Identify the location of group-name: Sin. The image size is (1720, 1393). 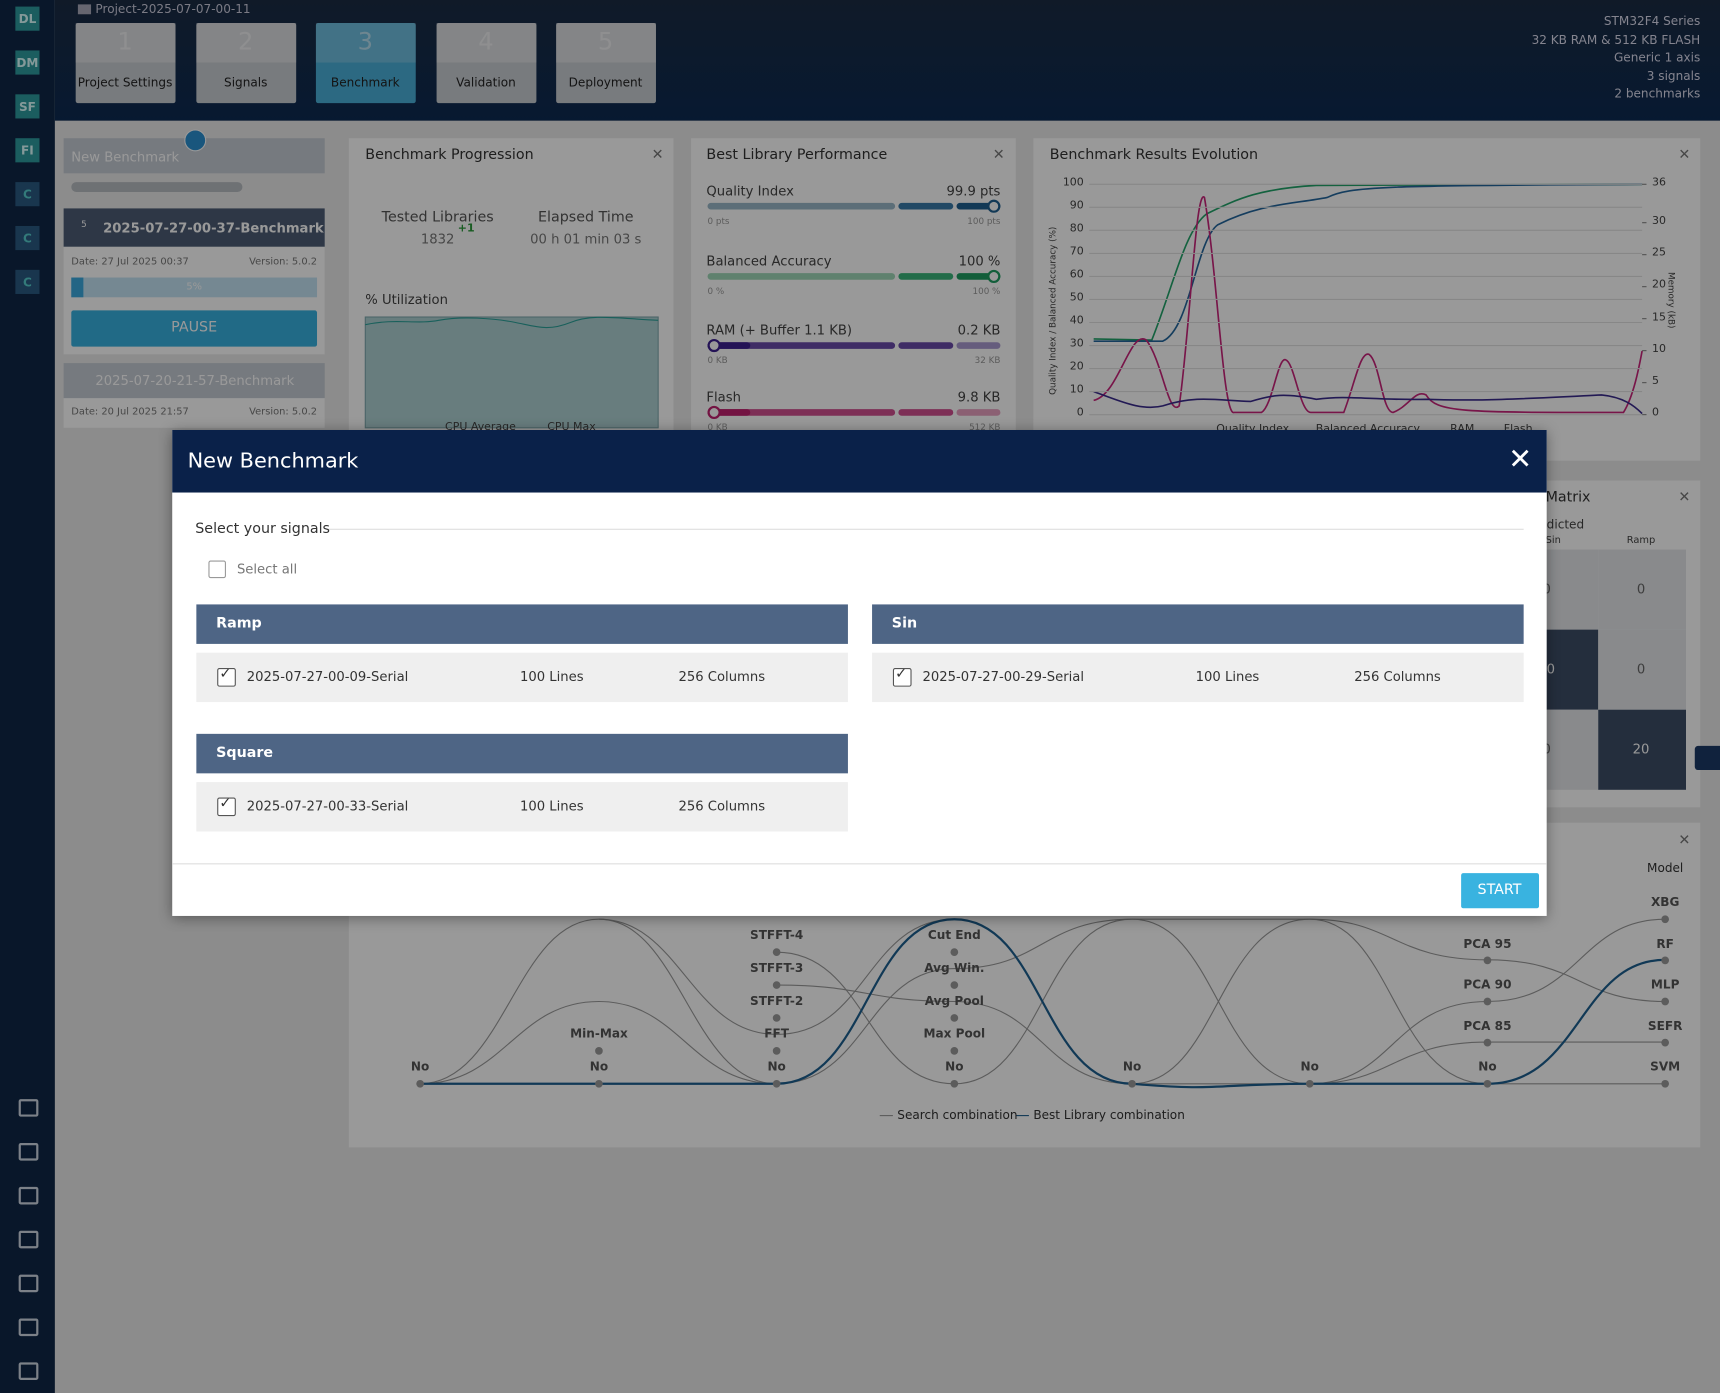
(904, 623).